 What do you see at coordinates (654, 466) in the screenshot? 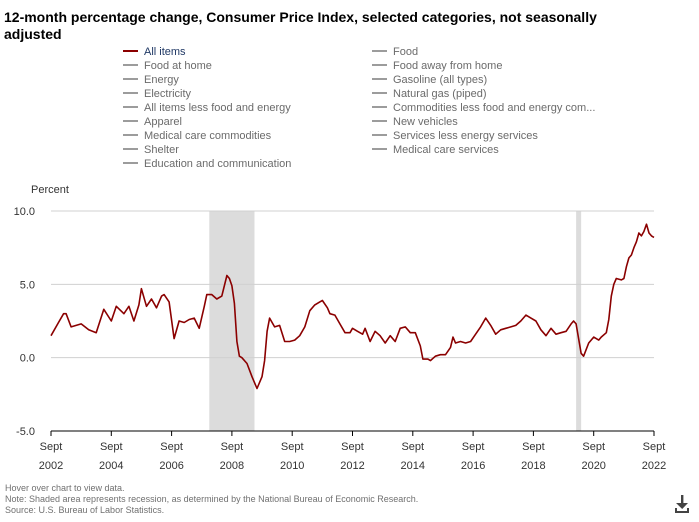
I see `x-tick-year: 2022` at bounding box center [654, 466].